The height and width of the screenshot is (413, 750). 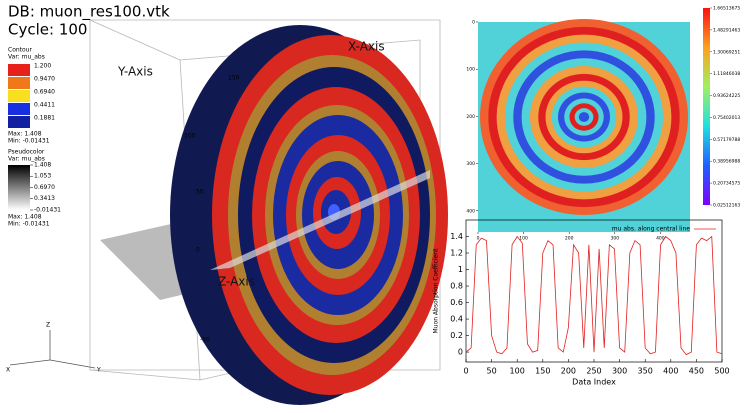 I want to click on legend-label: 0.6970, so click(x=44, y=187).